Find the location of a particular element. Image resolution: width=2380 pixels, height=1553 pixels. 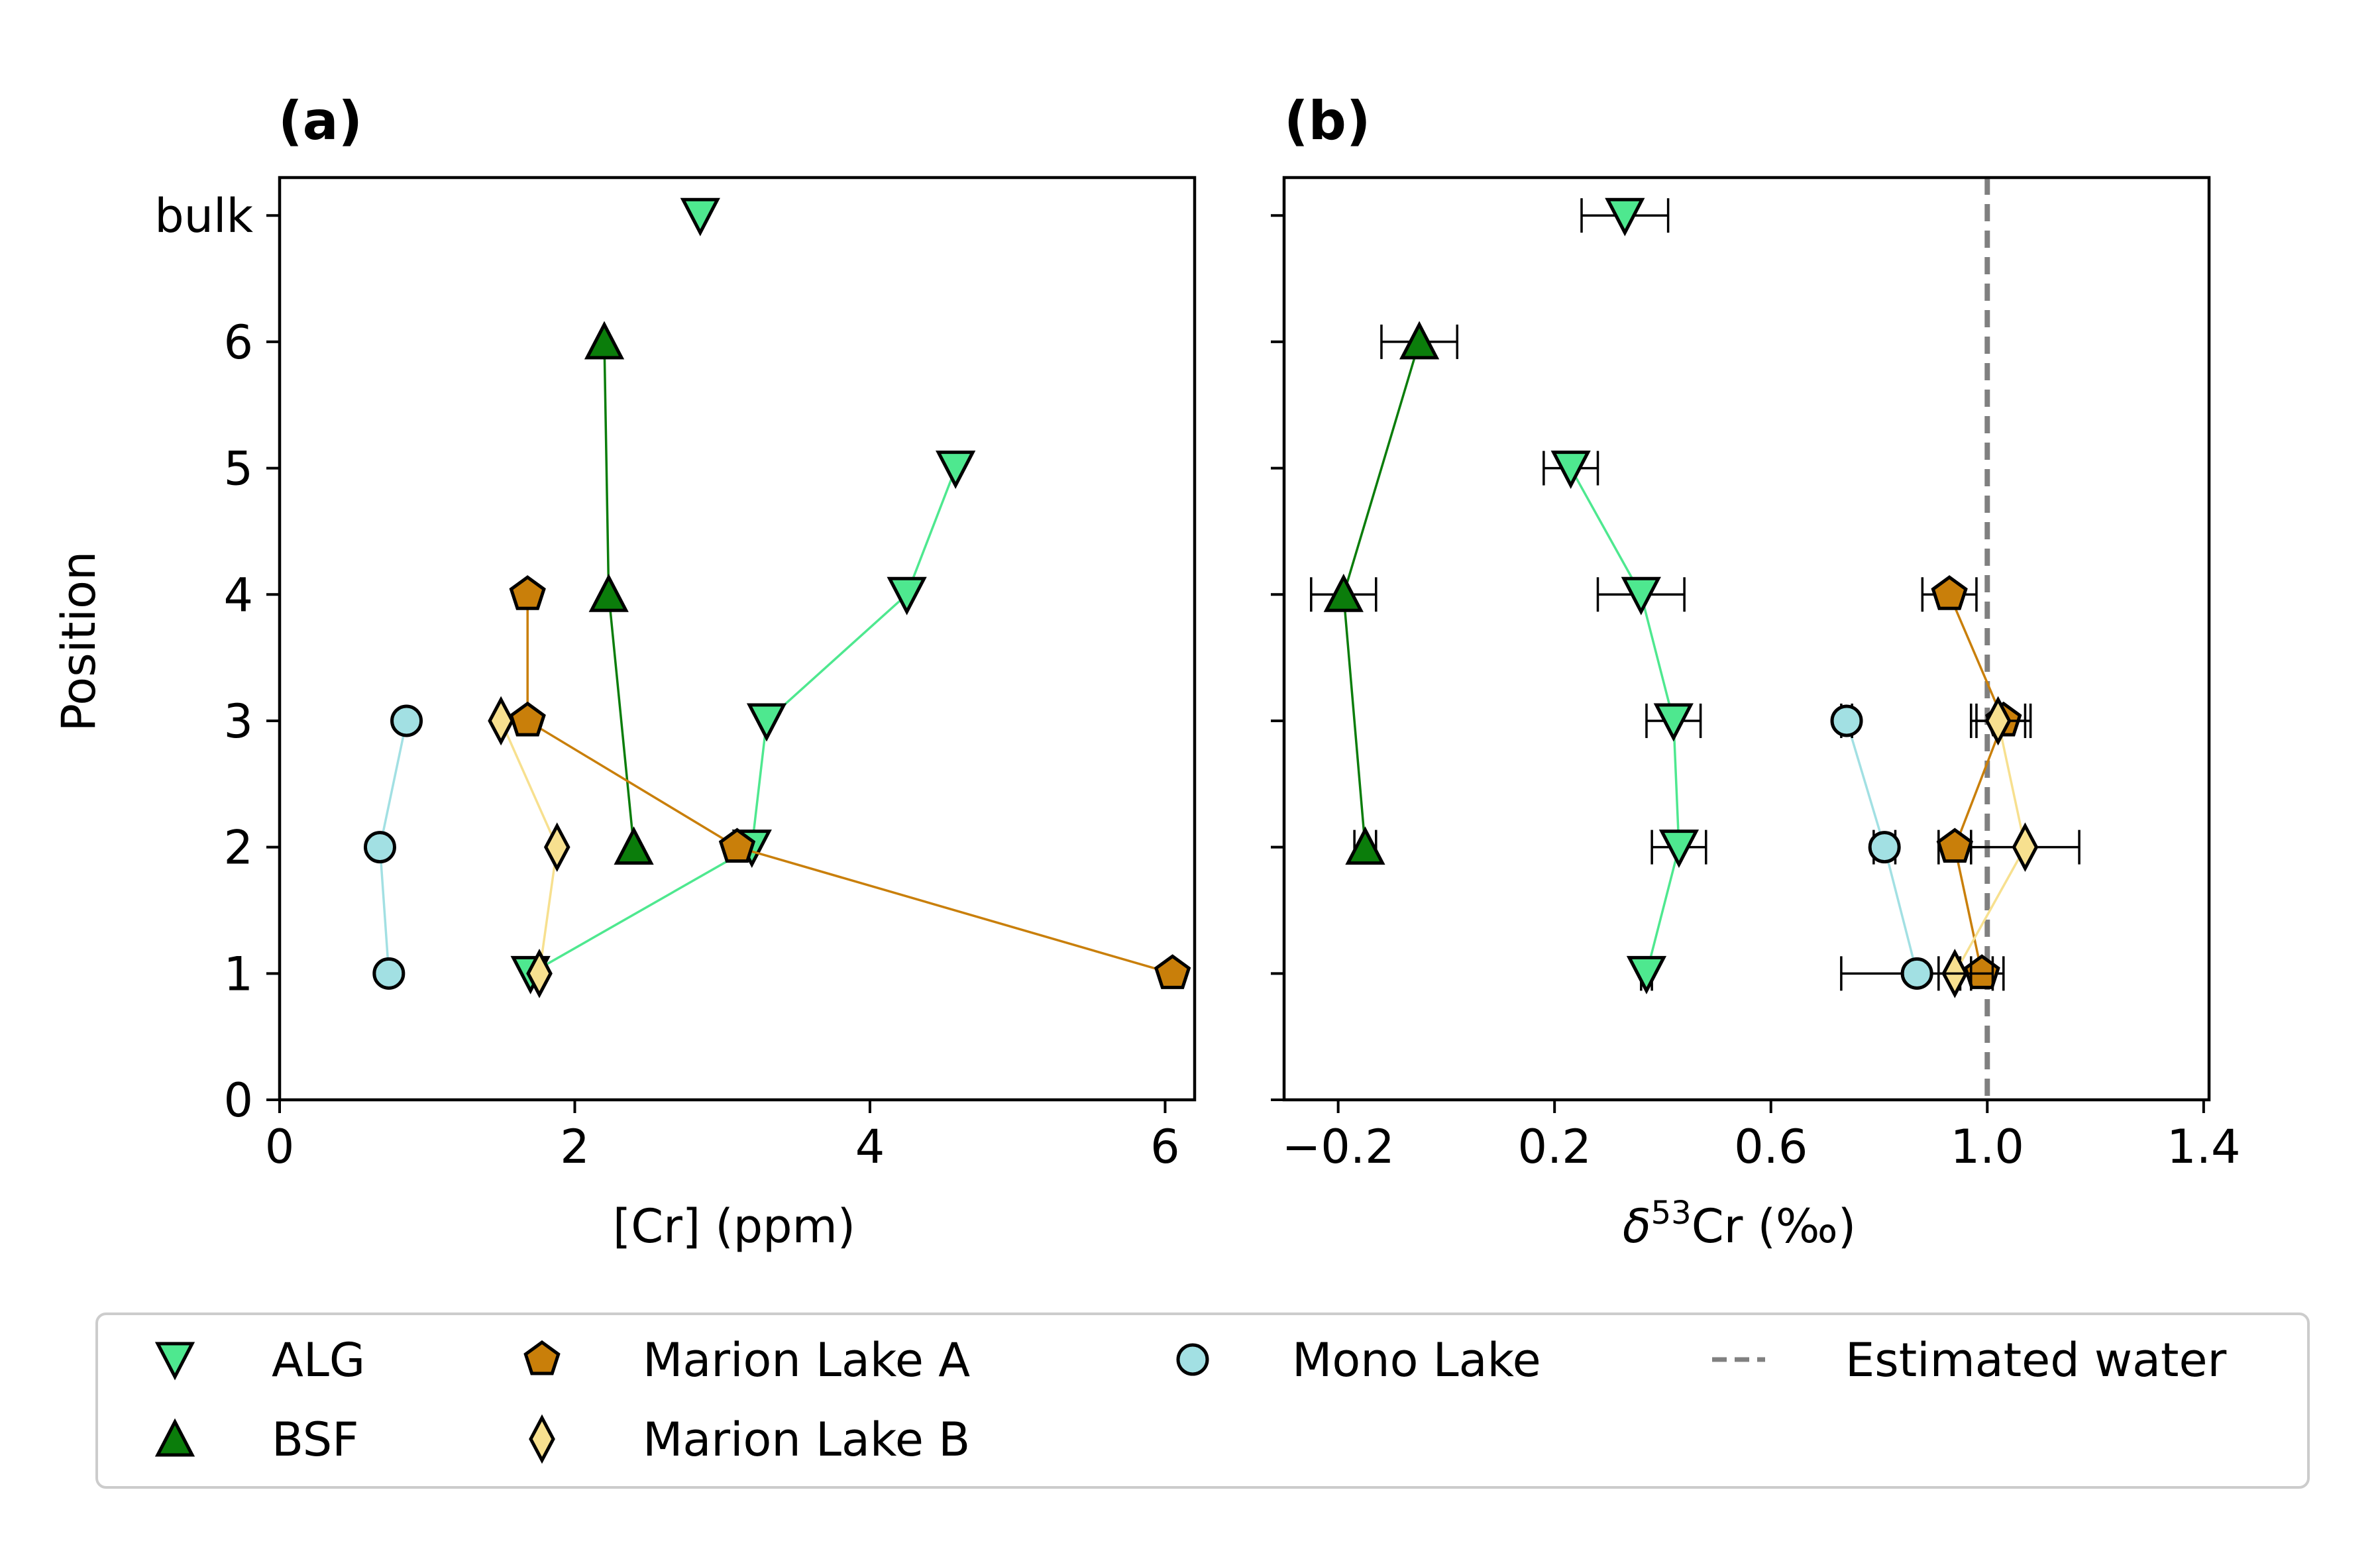

panel-b-xlabel-sup: 53 is located at coordinates (1671, 1213).